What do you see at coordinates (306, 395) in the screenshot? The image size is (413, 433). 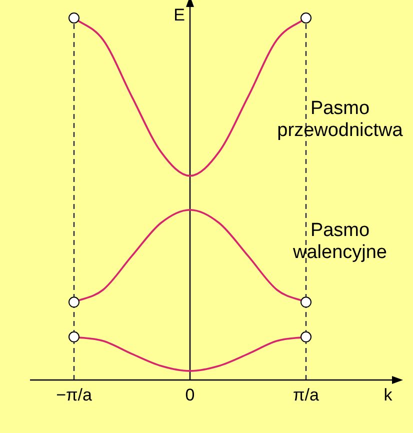 I see `x-tick-label: π/a` at bounding box center [306, 395].